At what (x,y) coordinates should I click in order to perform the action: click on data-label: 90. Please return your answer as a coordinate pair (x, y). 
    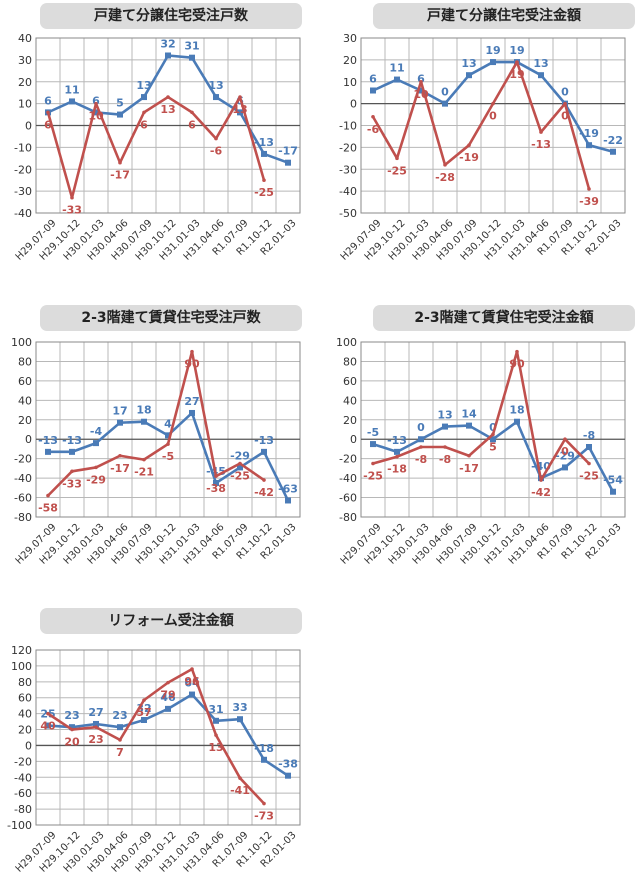
    Looking at the image, I should click on (517, 364).